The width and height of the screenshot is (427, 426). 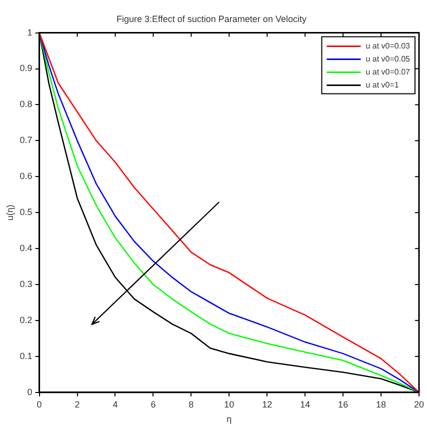 What do you see at coordinates (9, 212) in the screenshot?
I see `y-axis-title: u(η)` at bounding box center [9, 212].